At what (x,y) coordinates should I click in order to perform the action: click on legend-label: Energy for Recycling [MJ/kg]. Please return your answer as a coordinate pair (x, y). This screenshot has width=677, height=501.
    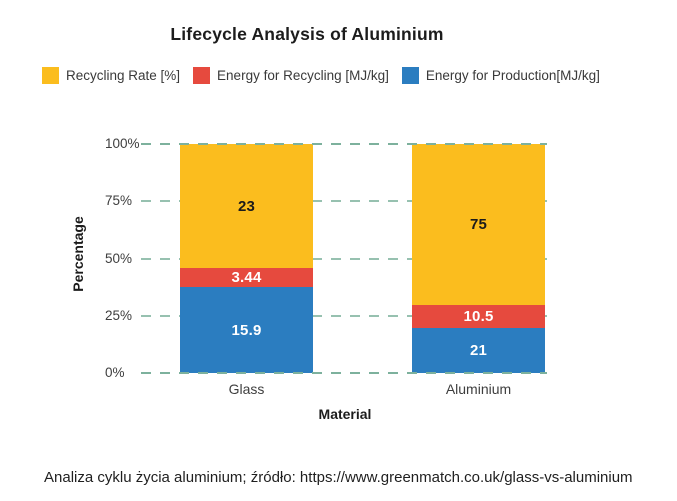
    Looking at the image, I should click on (303, 75).